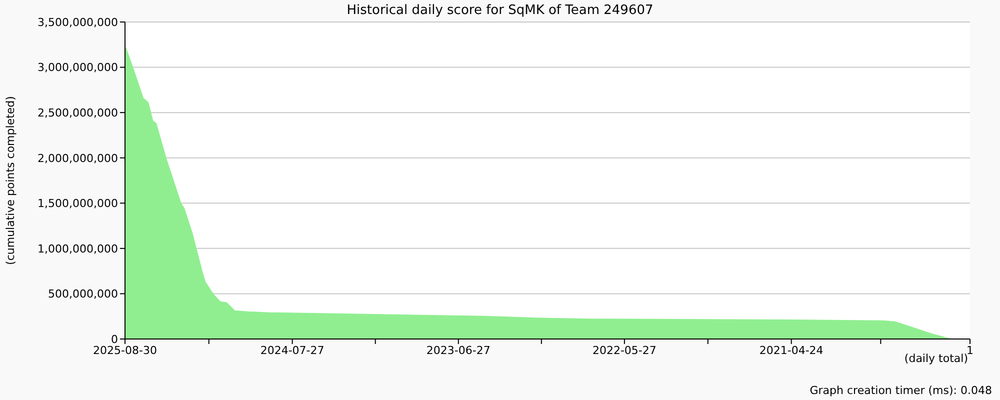 Image resolution: width=1000 pixels, height=400 pixels. Describe the element at coordinates (114, 339) in the screenshot. I see `y-tick-label: 0` at that location.